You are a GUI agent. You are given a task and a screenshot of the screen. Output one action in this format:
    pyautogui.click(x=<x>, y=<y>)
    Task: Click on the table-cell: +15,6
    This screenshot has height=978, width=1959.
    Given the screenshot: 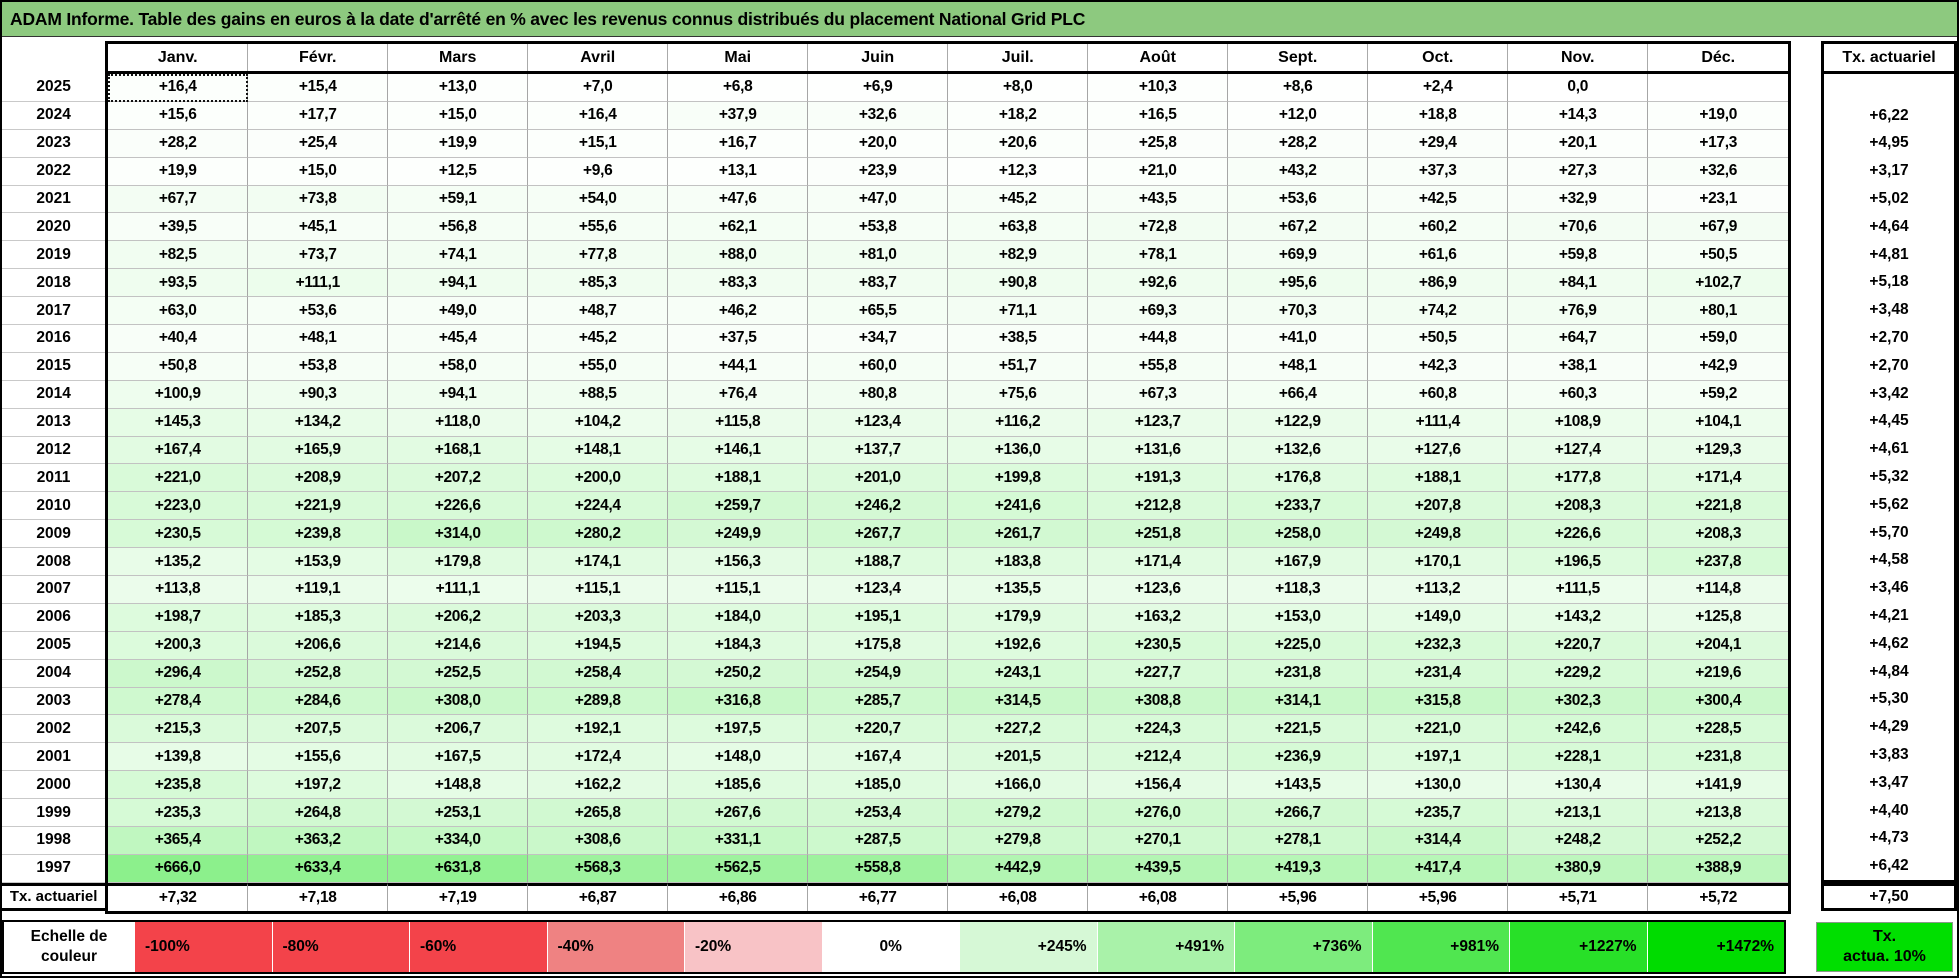 What is the action you would take?
    pyautogui.click(x=178, y=115)
    